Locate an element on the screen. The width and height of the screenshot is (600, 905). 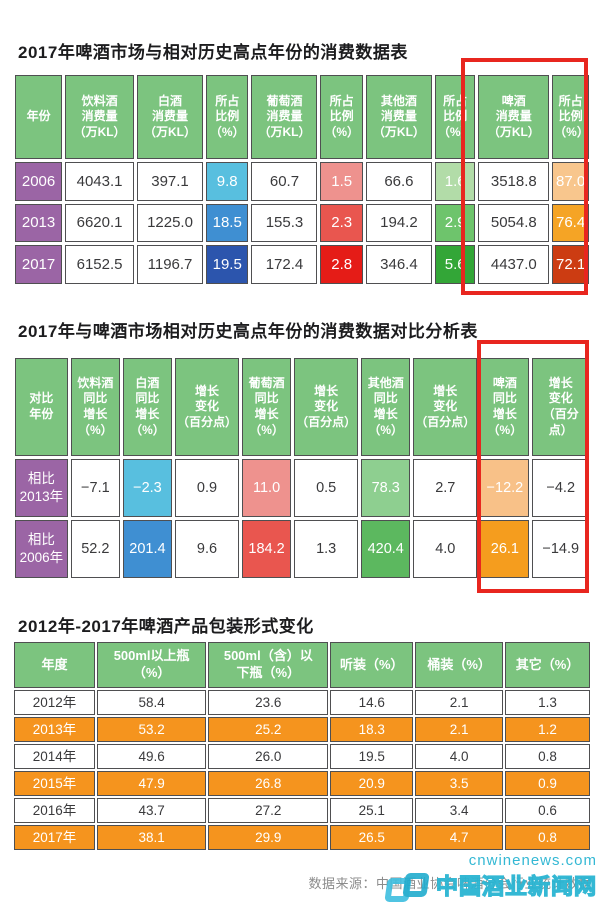
data-cell: 20.9 is located at coordinates (372, 783).